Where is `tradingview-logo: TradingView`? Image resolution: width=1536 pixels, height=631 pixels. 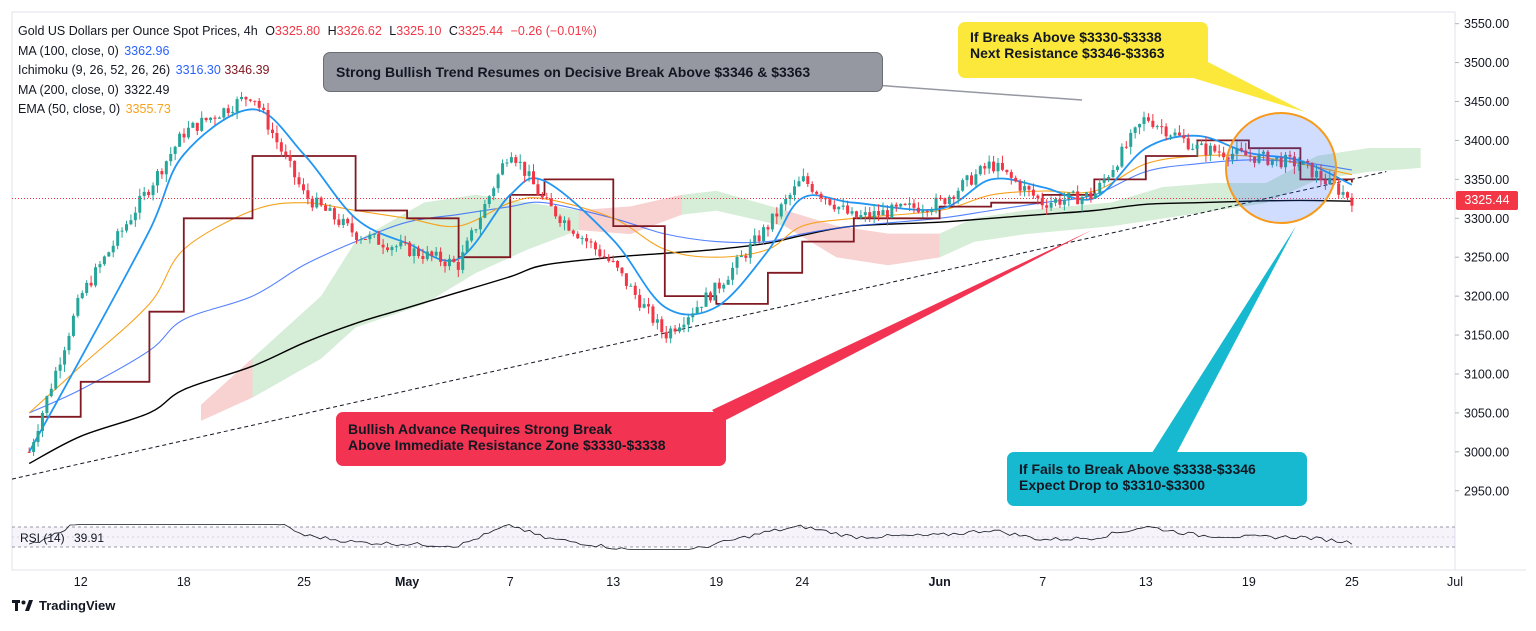 tradingview-logo: TradingView is located at coordinates (63, 605).